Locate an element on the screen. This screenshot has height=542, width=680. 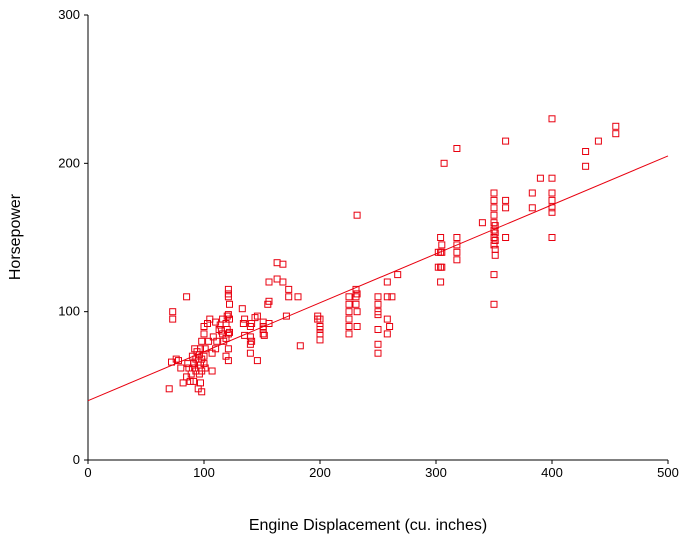
y-tick-label: 0 is located at coordinates (76, 459).